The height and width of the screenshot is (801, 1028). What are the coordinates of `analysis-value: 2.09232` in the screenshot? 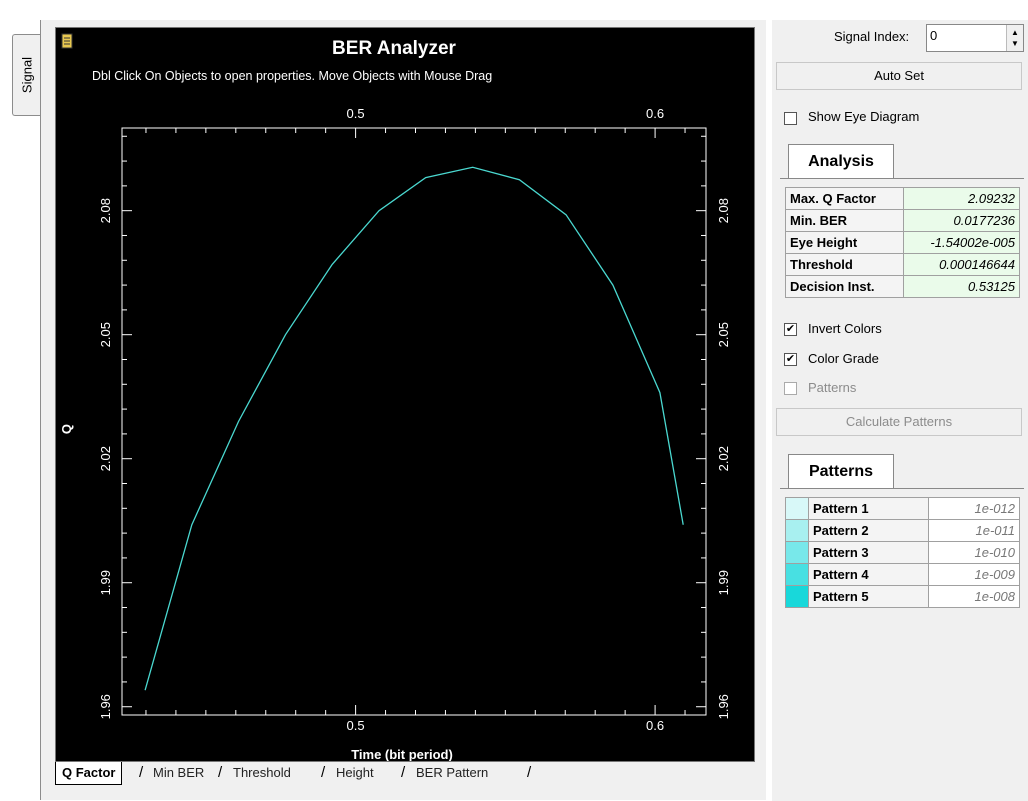 It's located at (961, 198).